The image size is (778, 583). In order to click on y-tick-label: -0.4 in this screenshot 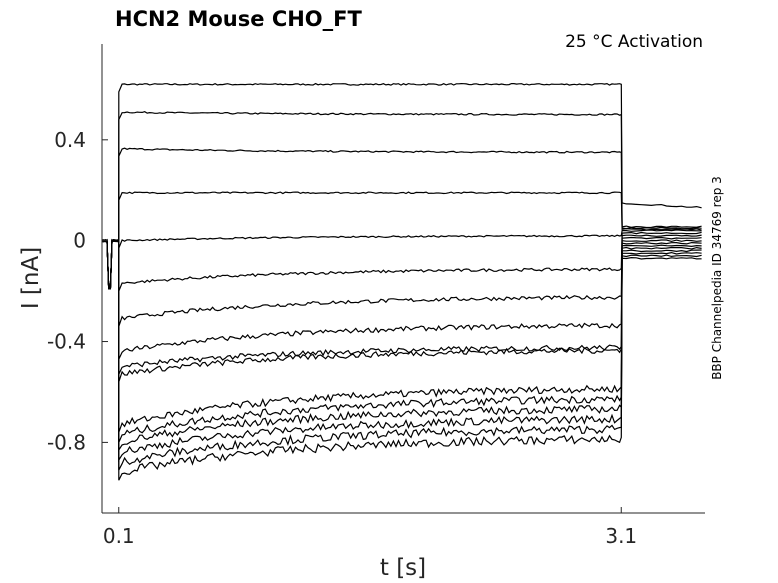, I will do `click(66, 342)`.